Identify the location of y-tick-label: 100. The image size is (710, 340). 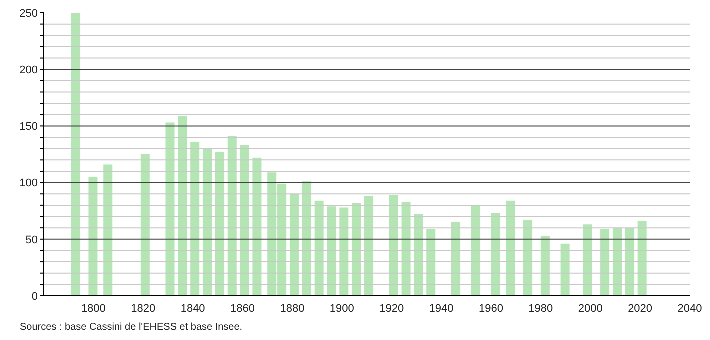
(29, 184).